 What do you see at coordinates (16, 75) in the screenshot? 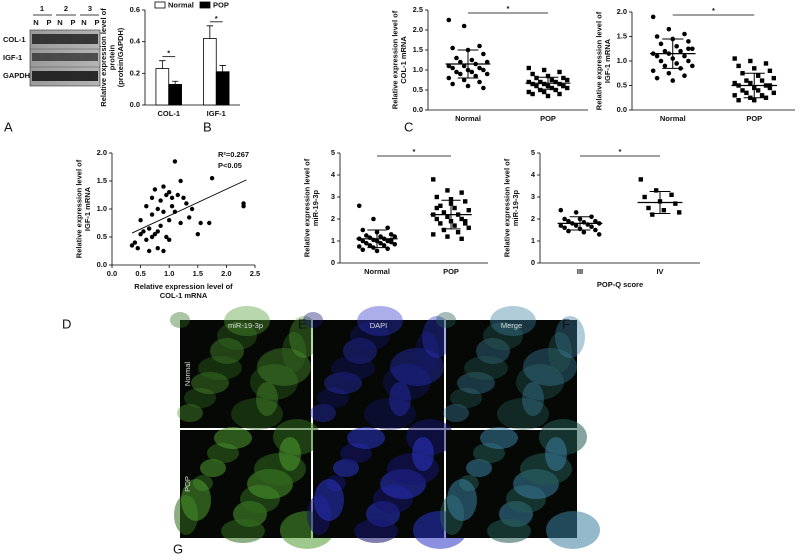
I see `blot-row-label: GAPDH` at bounding box center [16, 75].